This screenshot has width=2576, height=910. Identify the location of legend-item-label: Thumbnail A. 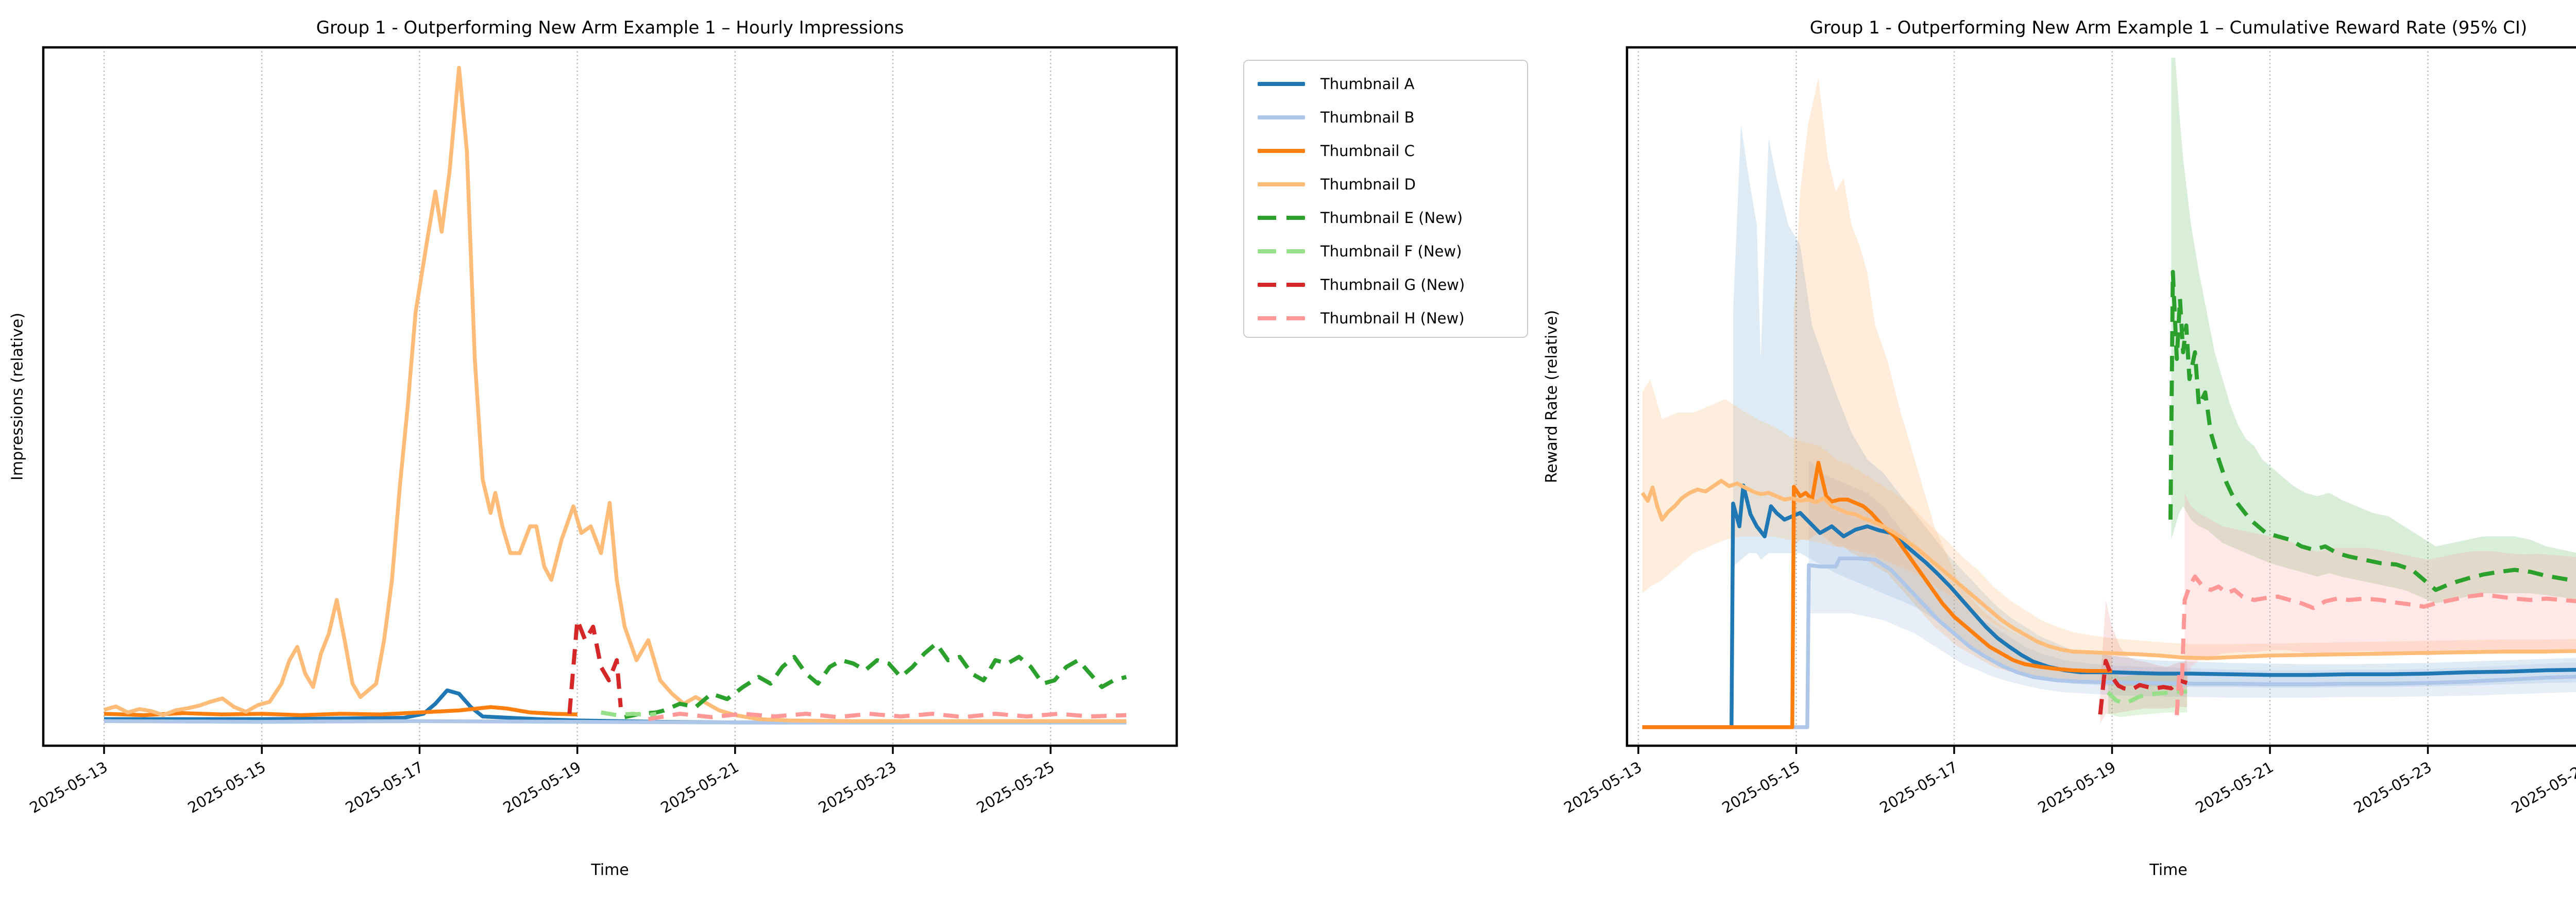
(1367, 84).